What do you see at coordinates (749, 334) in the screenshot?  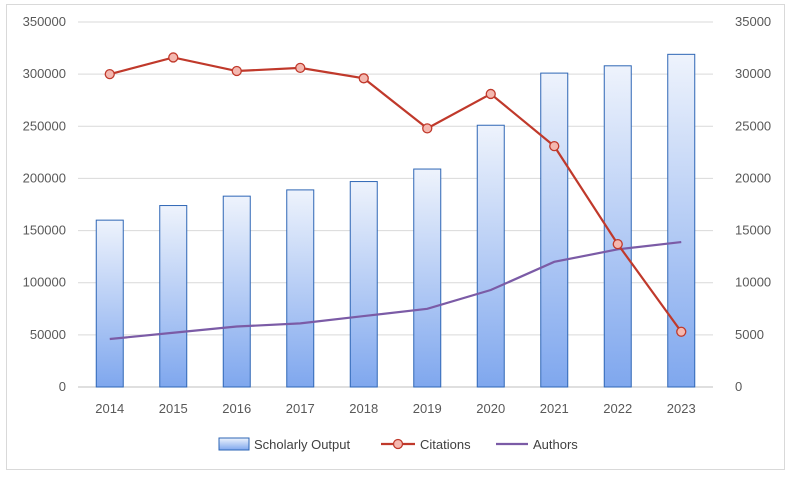 I see `right-axis-tick-label: 5000` at bounding box center [749, 334].